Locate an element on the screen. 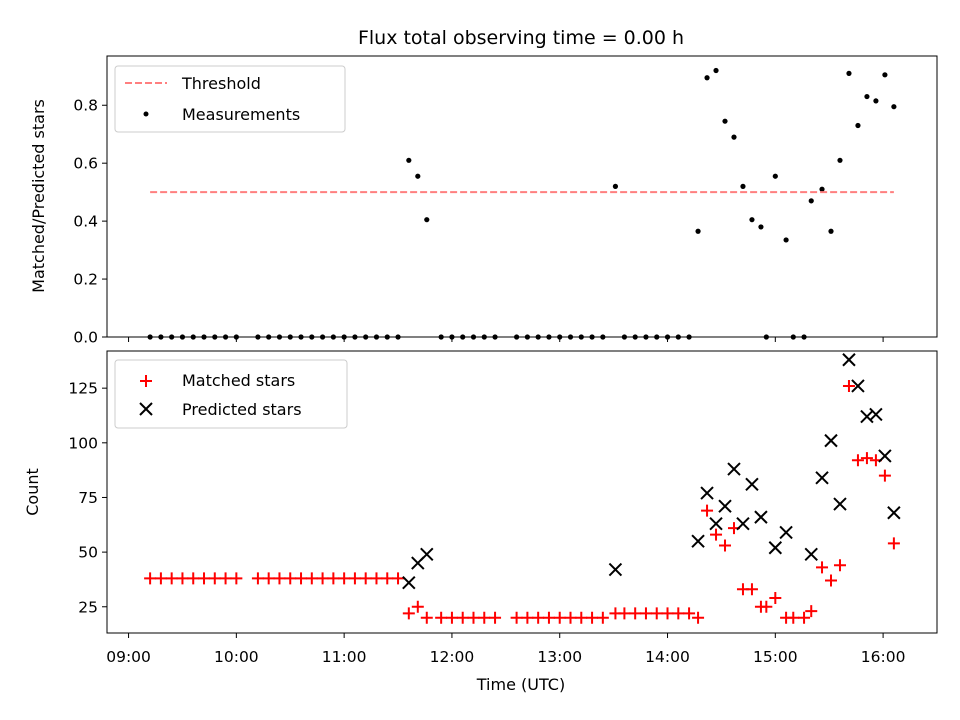 The height and width of the screenshot is (720, 960). bottom-y-axis-label: Count is located at coordinates (32, 492).